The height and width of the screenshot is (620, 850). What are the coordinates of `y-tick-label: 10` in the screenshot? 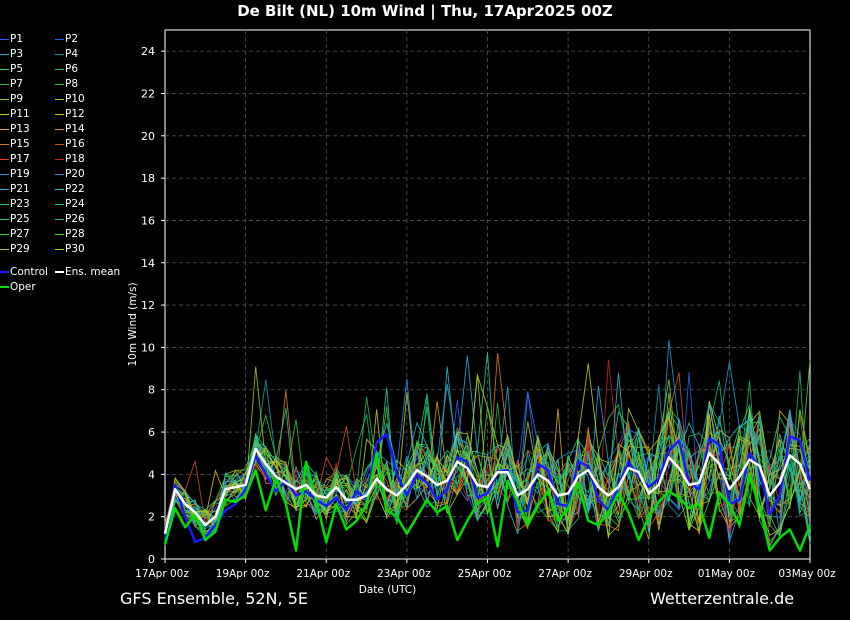 It's located at (148, 347).